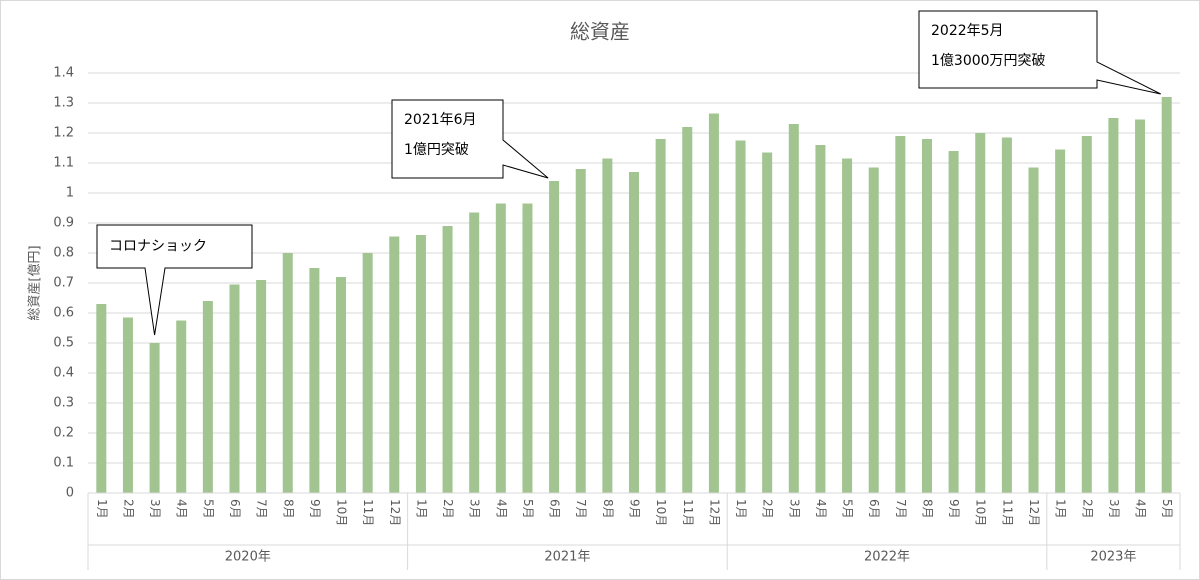  What do you see at coordinates (988, 61) in the screenshot?
I see `callout-text: 1億3000万円突破` at bounding box center [988, 61].